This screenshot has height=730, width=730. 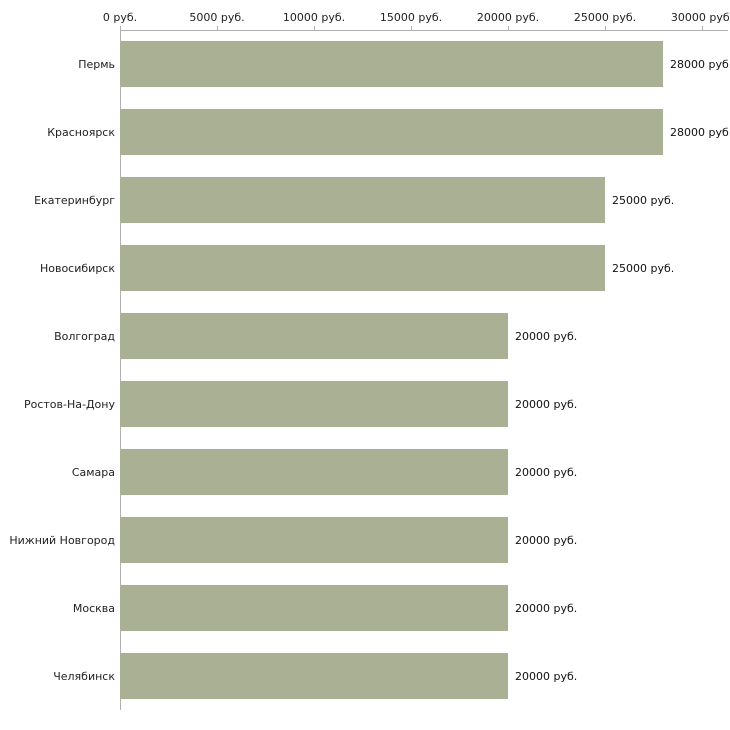 I want to click on bar-row: Ростов-На-Дону 20000 руб., so click(x=363, y=404).